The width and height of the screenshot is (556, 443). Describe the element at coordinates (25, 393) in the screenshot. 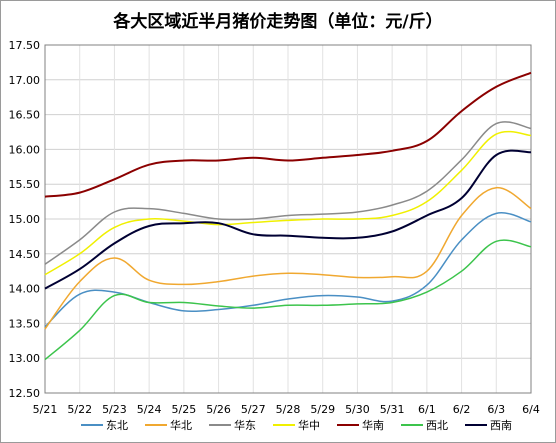

I see `y-tick-label: 12.50` at that location.